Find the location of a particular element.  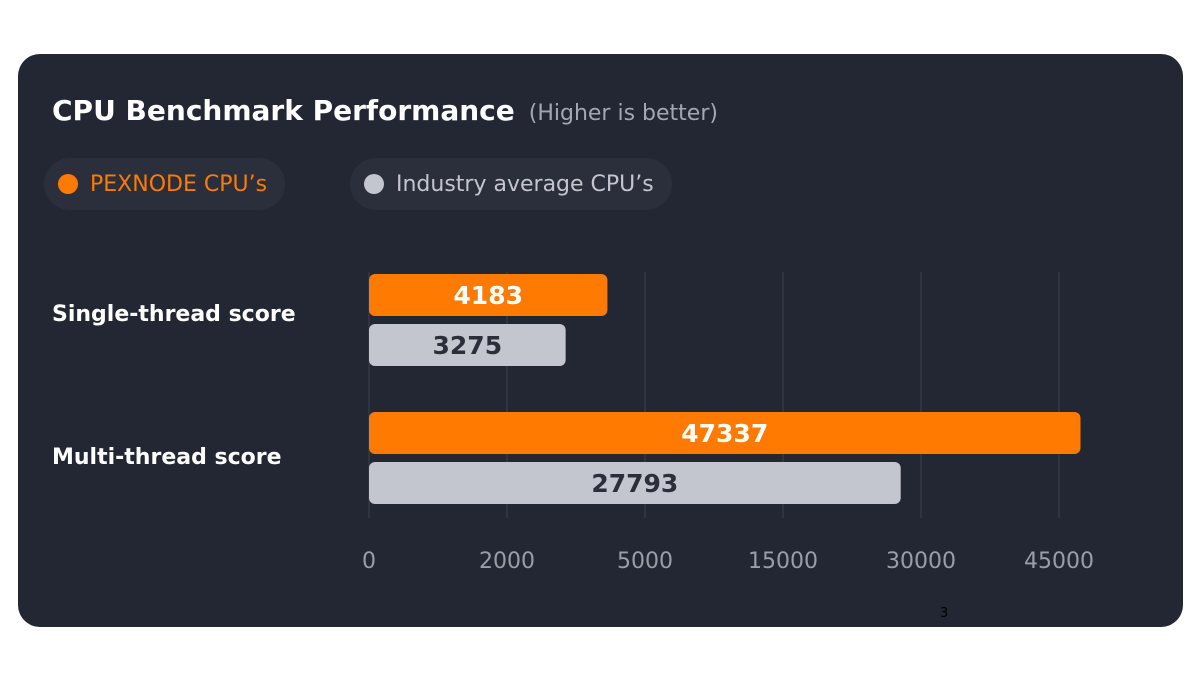

category-label-multi-thread: Multi-thread score is located at coordinates (167, 457).